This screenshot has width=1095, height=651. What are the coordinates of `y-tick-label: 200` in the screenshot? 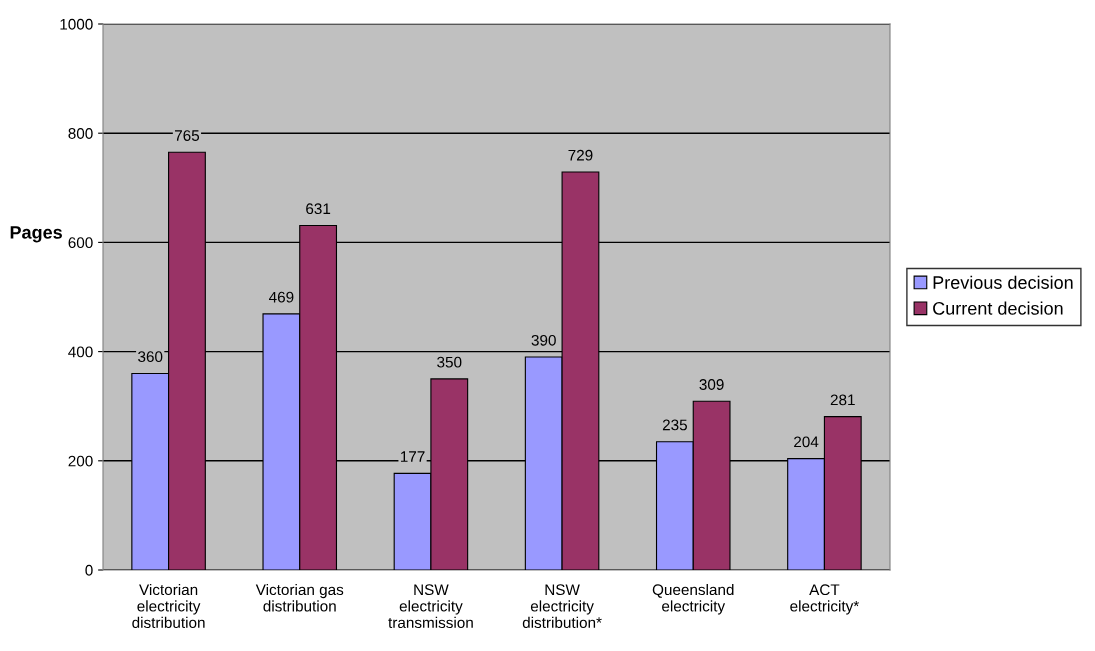 It's located at (80, 461).